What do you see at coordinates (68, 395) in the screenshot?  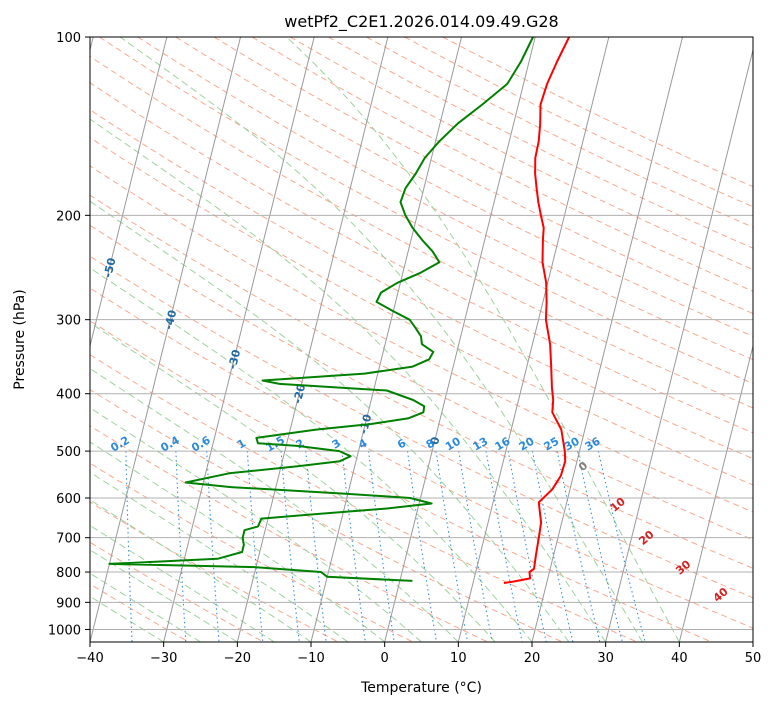 I see `y-tick-label: 400` at bounding box center [68, 395].